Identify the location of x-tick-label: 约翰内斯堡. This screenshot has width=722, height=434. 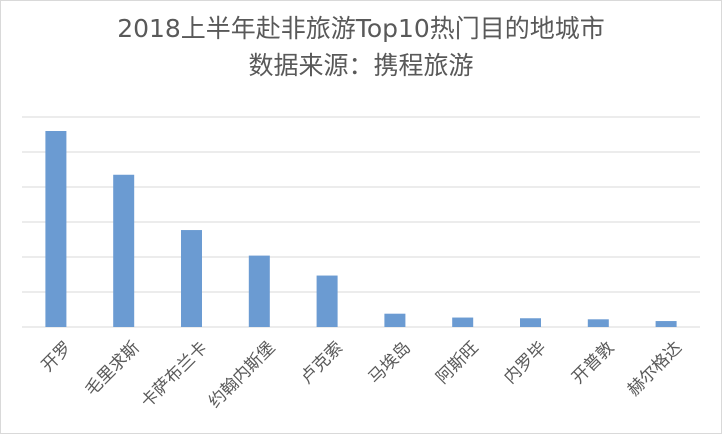
(242, 375).